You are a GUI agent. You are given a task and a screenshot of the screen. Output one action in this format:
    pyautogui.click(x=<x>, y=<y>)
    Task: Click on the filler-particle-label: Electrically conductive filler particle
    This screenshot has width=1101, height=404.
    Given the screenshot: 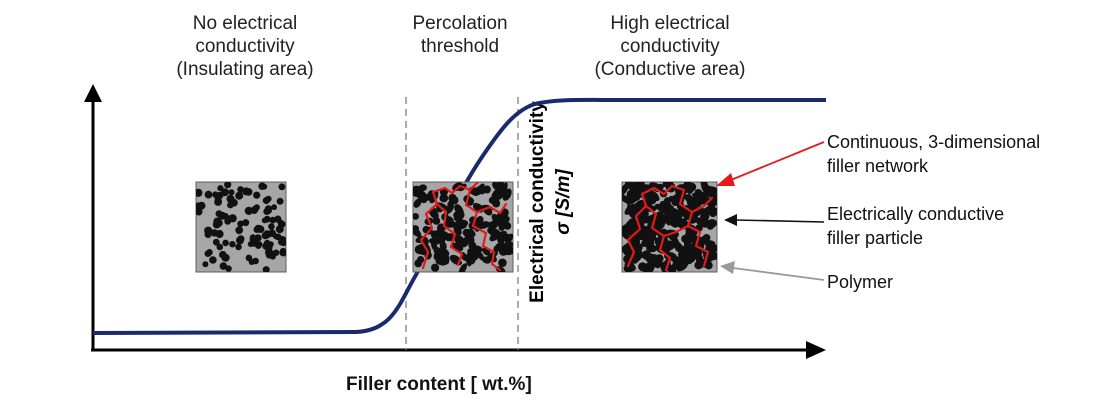 What is the action you would take?
    pyautogui.click(x=915, y=226)
    